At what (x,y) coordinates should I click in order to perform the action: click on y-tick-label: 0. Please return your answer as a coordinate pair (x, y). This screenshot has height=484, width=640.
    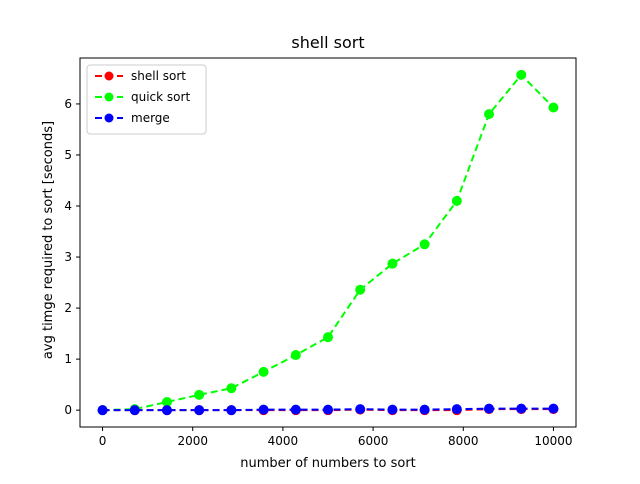
    Looking at the image, I should click on (68, 410).